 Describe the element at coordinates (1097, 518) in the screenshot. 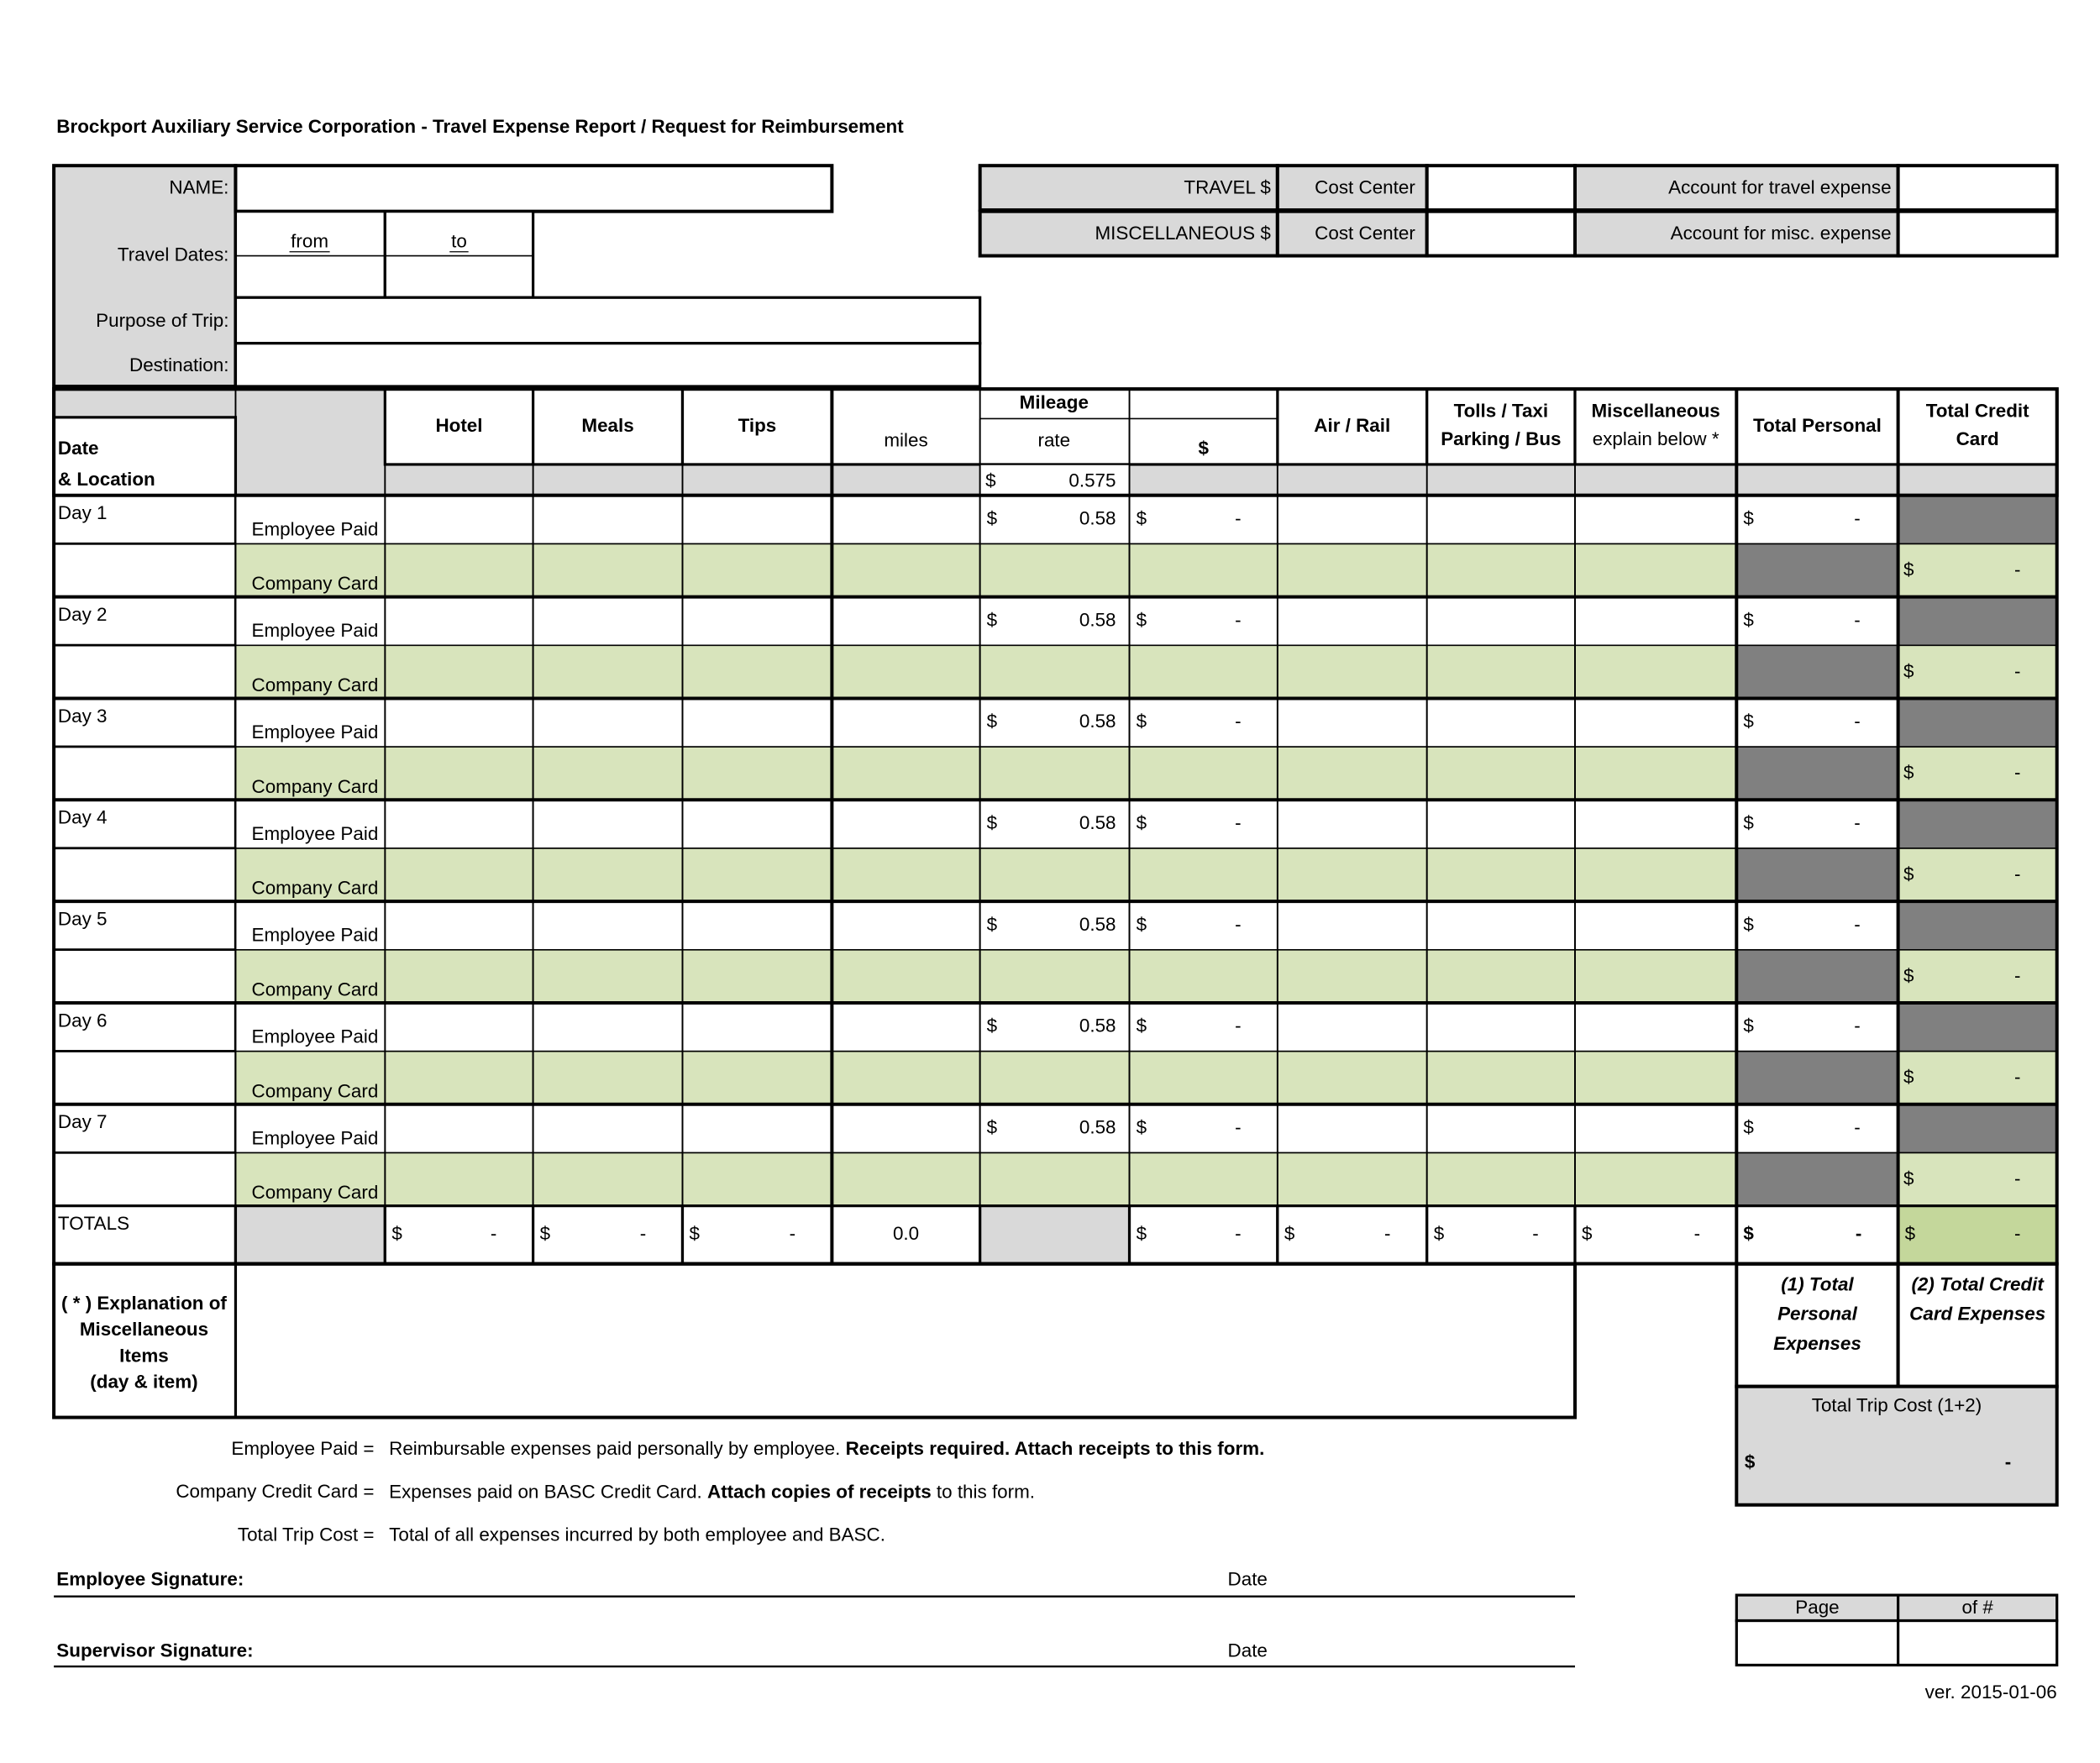

I see `label: 0.58` at that location.